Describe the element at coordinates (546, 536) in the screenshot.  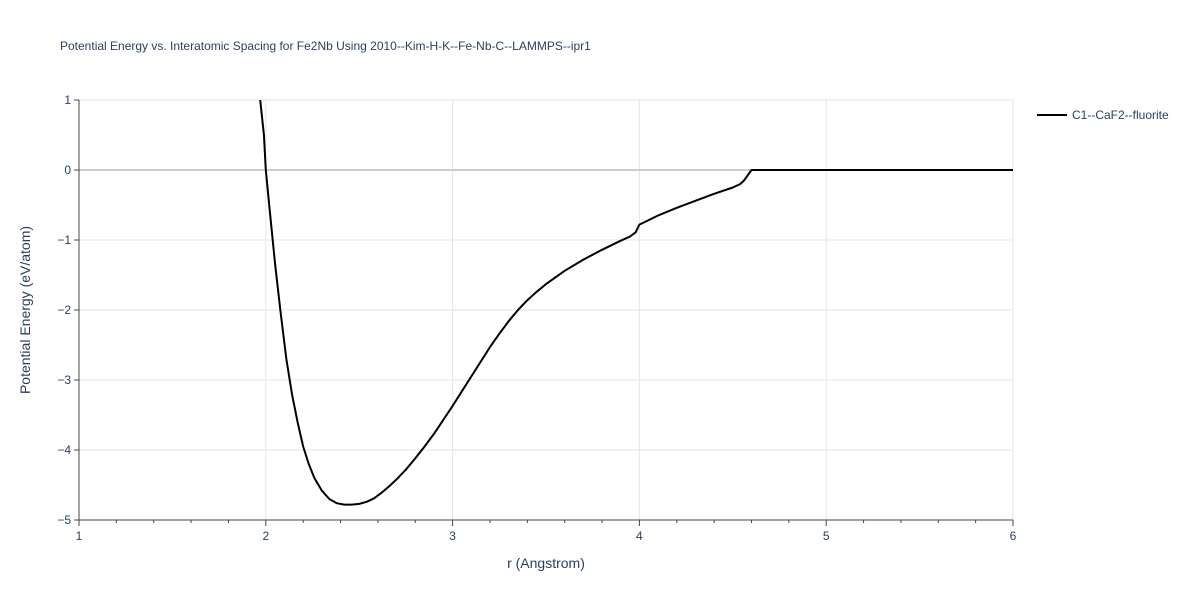
I see `x-tick-labels: 1 2 3 4 5 6` at that location.